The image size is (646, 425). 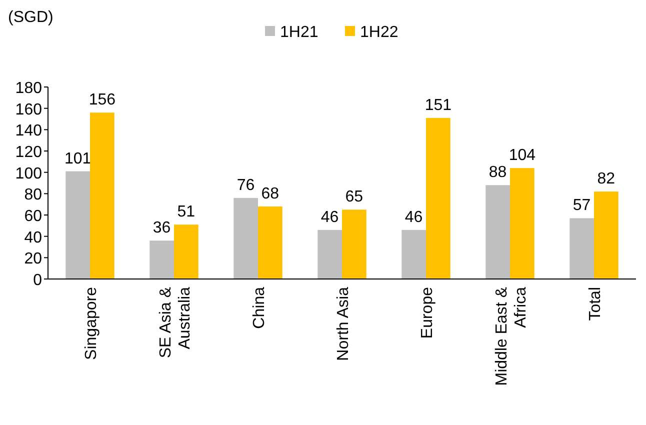 What do you see at coordinates (78, 159) in the screenshot?
I see `data-label: 101` at bounding box center [78, 159].